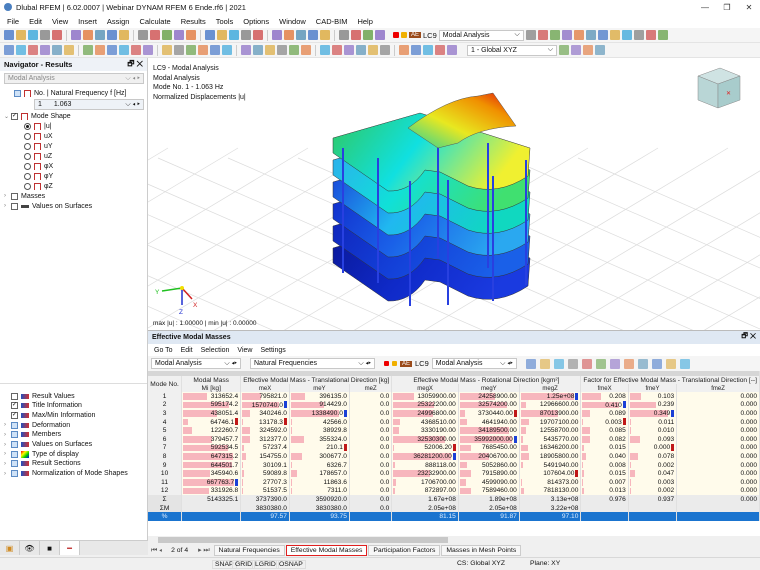 This screenshot has width=760, height=570. What do you see at coordinates (118, 21) in the screenshot?
I see `menu-assign: Assign` at bounding box center [118, 21].